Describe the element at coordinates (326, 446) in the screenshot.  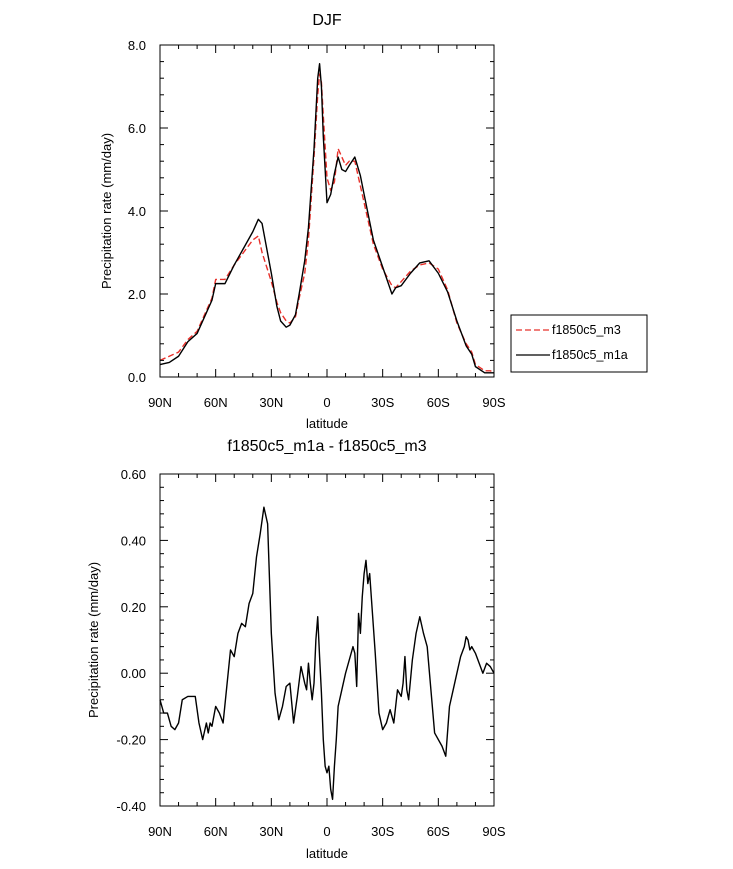
I see `difference-title: f1850c5_m1a - f1850c5_m3` at that location.